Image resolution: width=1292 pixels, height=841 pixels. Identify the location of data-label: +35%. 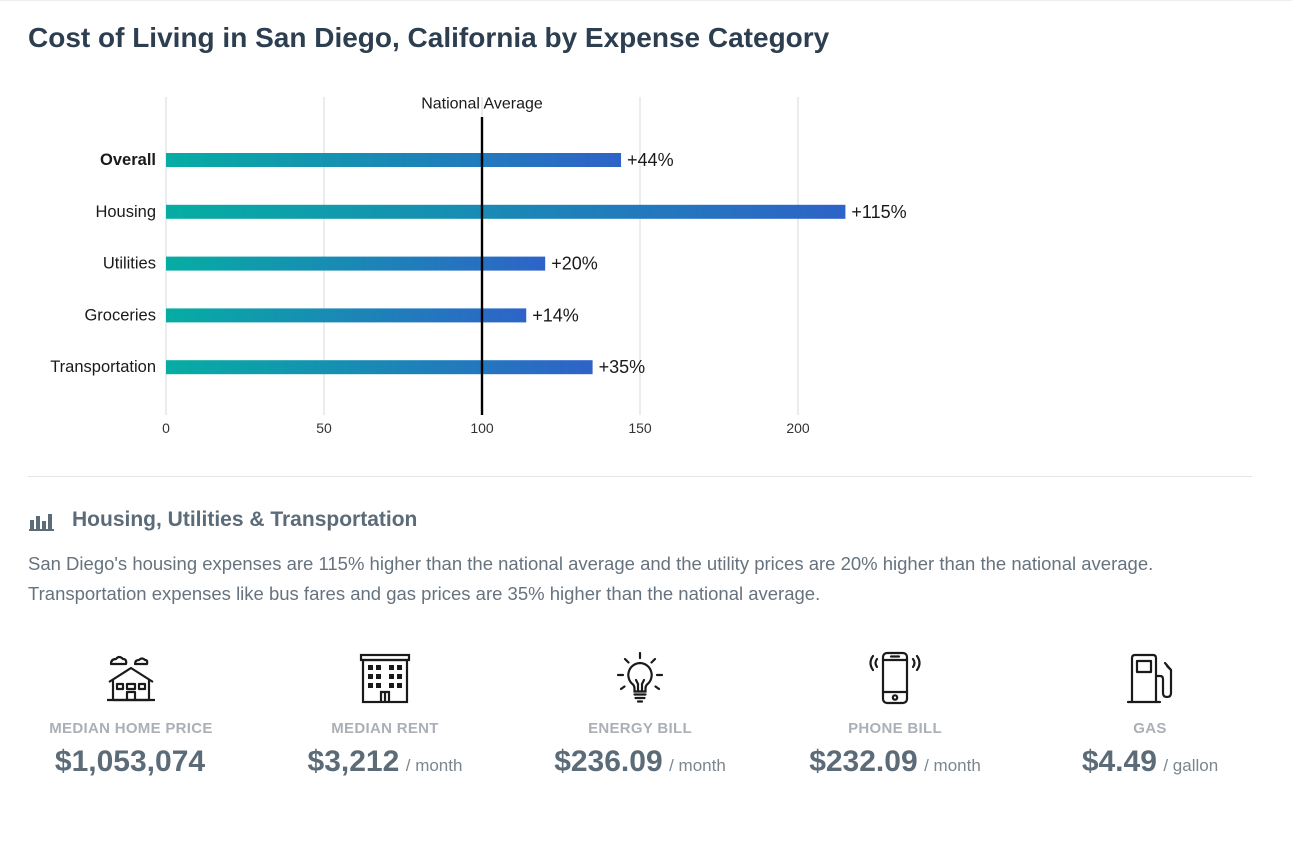
(622, 367).